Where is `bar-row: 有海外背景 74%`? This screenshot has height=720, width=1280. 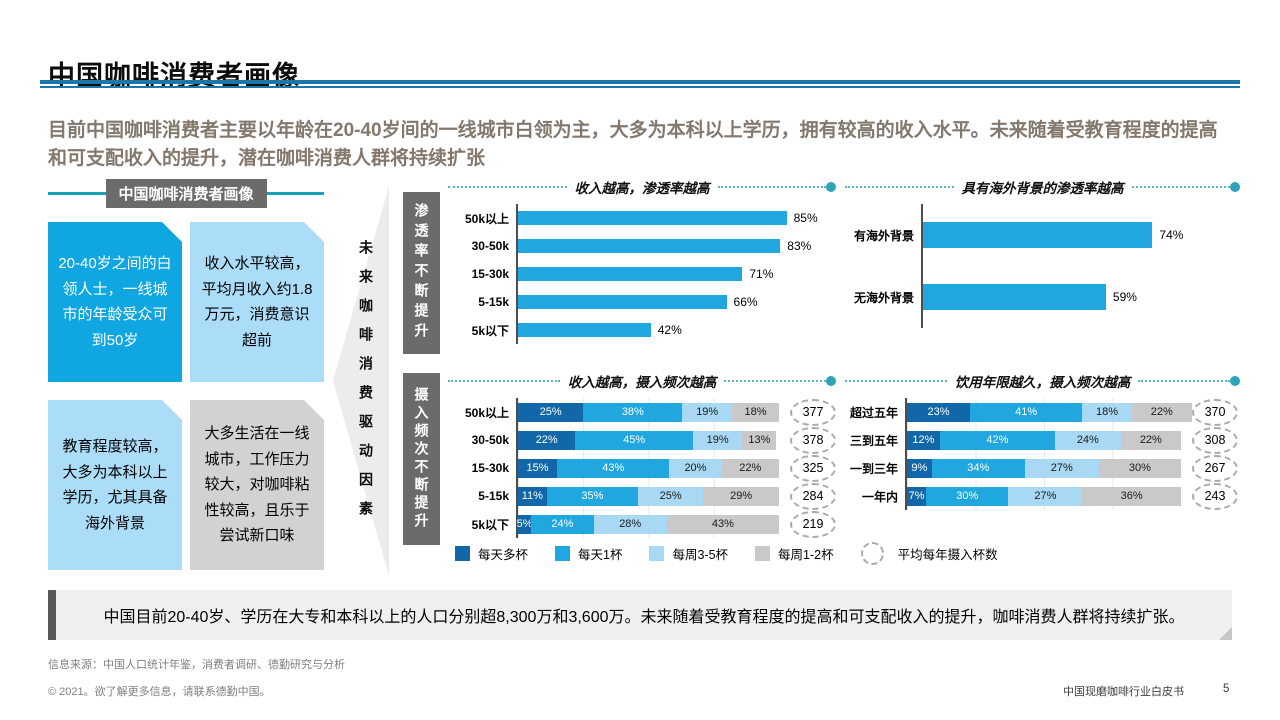
bar-row: 有海外背景 74% is located at coordinates (1042, 235).